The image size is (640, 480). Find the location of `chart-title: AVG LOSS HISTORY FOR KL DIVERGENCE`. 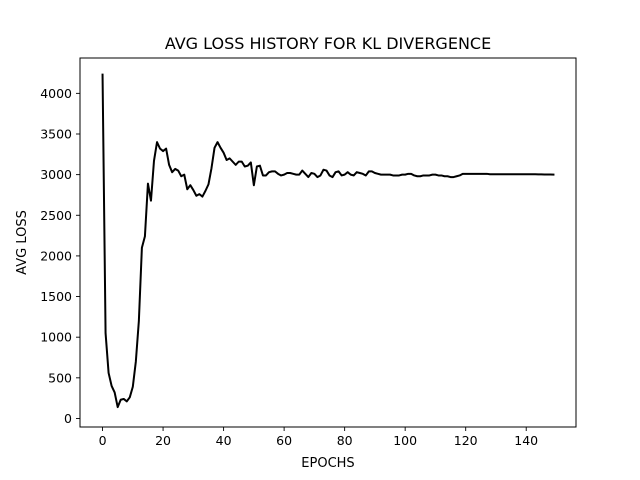

chart-title: AVG LOSS HISTORY FOR KL DIVERGENCE is located at coordinates (328, 43).